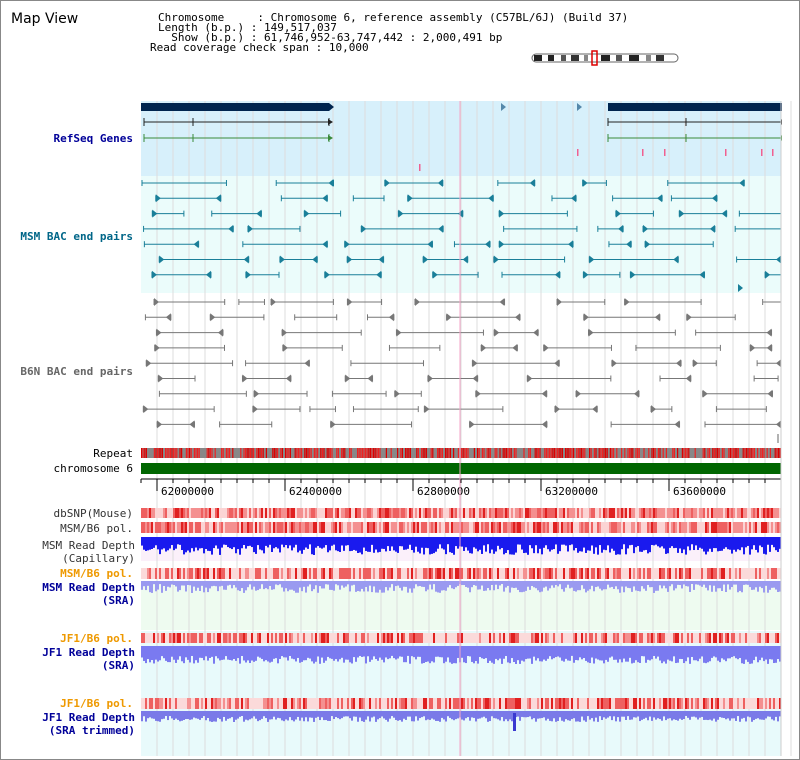  Describe the element at coordinates (76, 371) in the screenshot. I see `b6n-bac-label: B6N BAC end pairs` at that location.